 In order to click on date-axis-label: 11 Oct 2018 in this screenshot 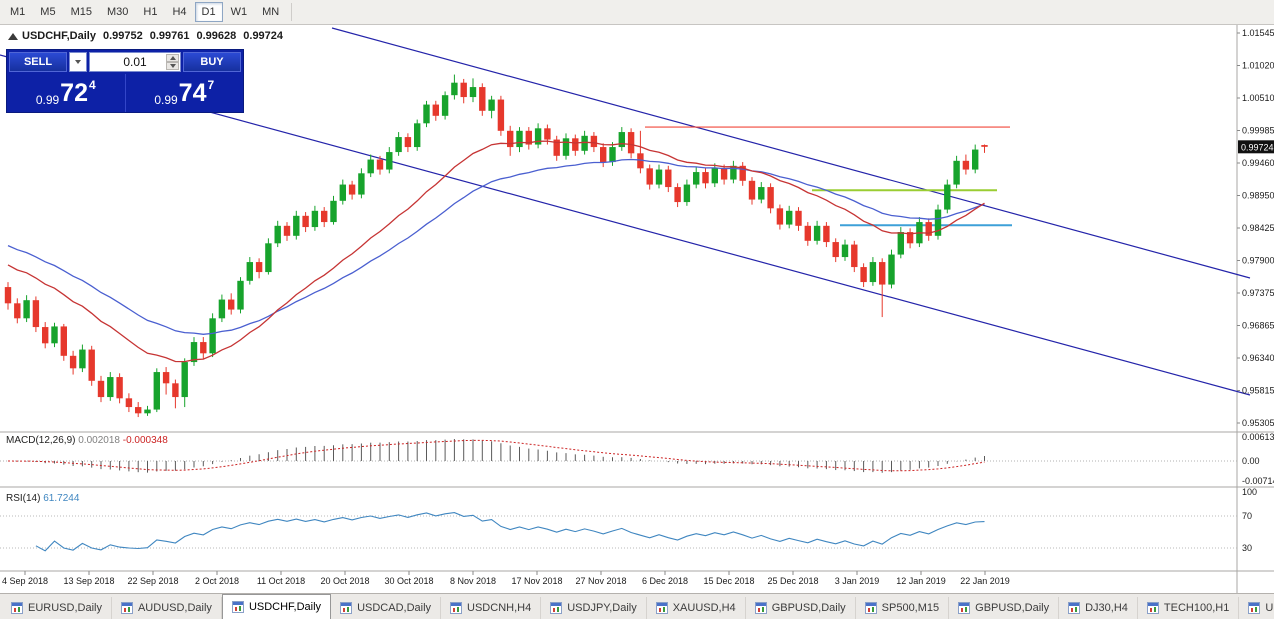, I will do `click(281, 581)`.